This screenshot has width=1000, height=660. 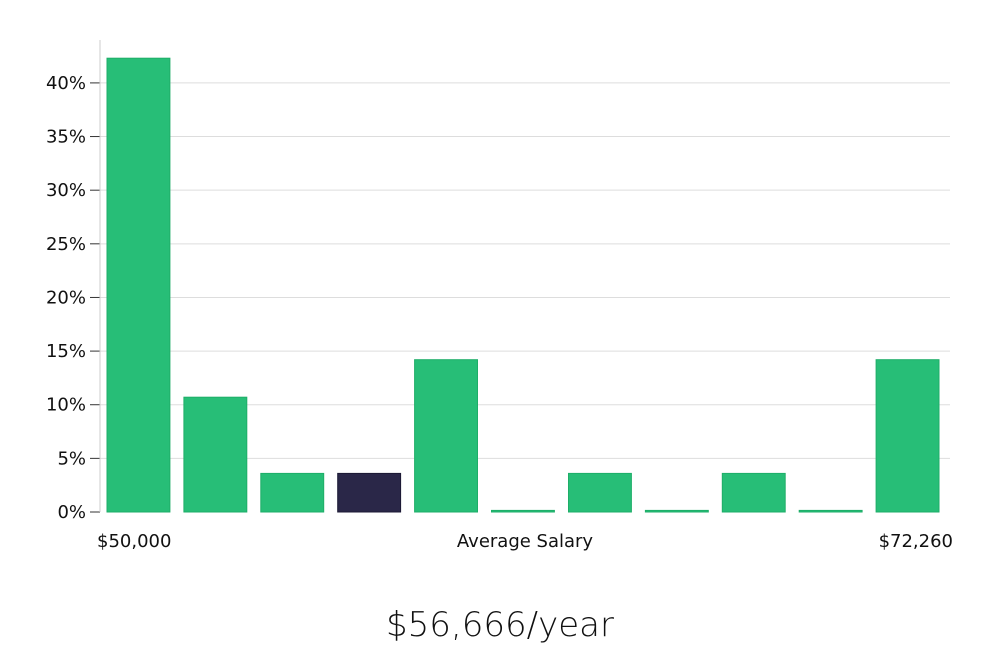 What do you see at coordinates (66, 190) in the screenshot?
I see `y-tick-label: 30%` at bounding box center [66, 190].